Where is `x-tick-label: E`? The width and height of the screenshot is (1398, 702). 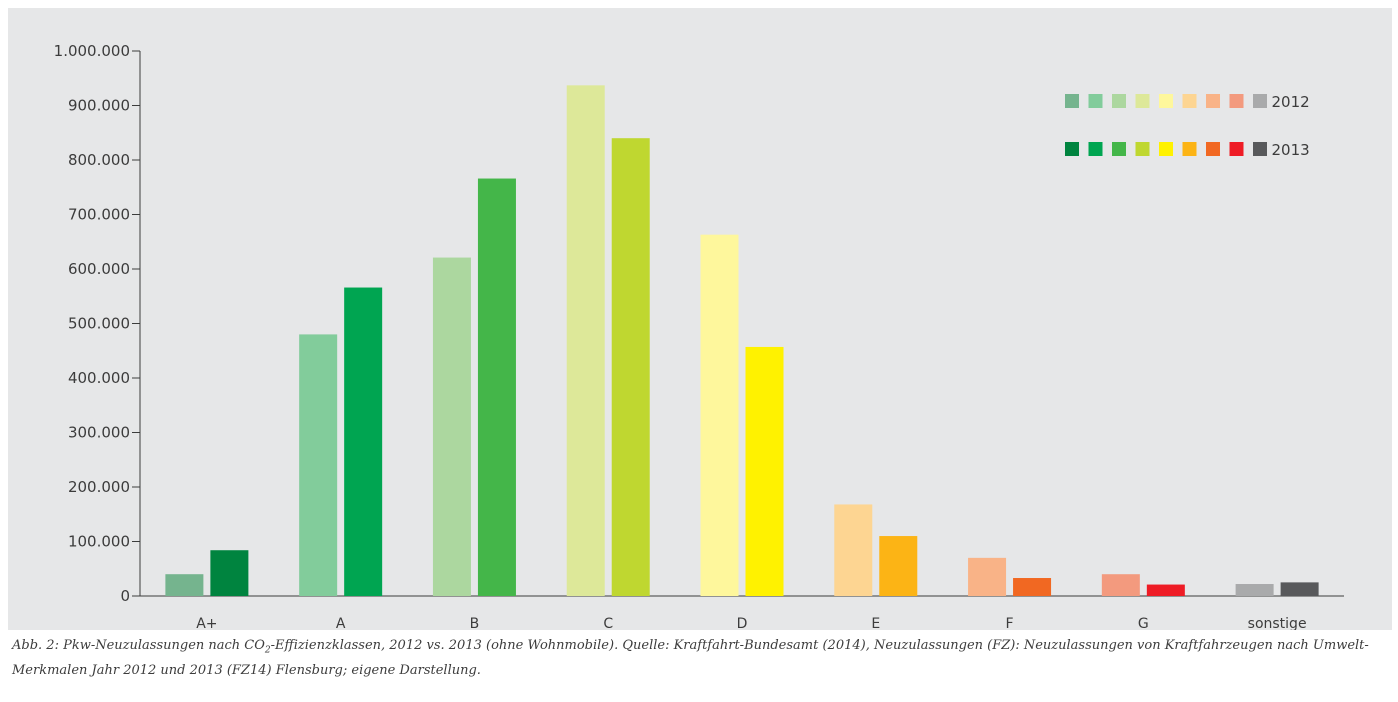
x-tick-label: E is located at coordinates (875, 623).